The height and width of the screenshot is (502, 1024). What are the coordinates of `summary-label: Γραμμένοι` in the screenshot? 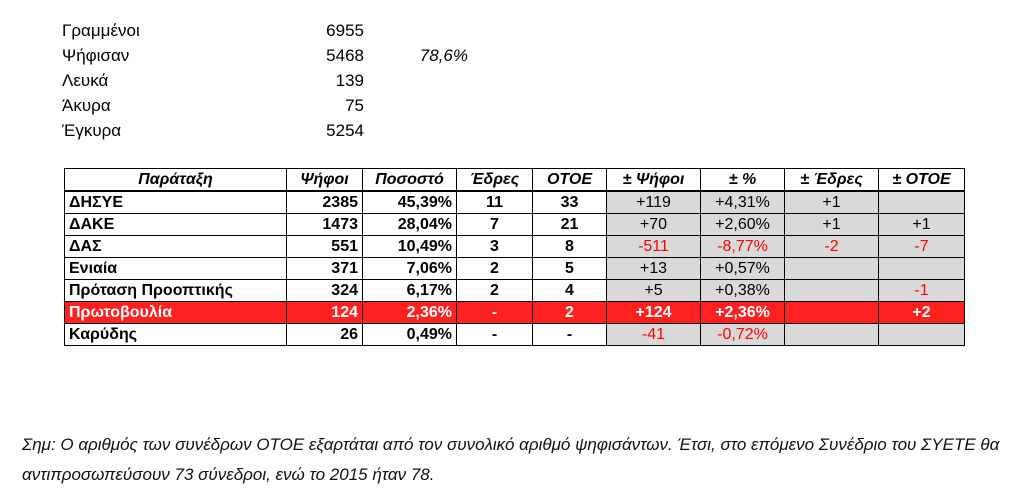 It's located at (101, 30).